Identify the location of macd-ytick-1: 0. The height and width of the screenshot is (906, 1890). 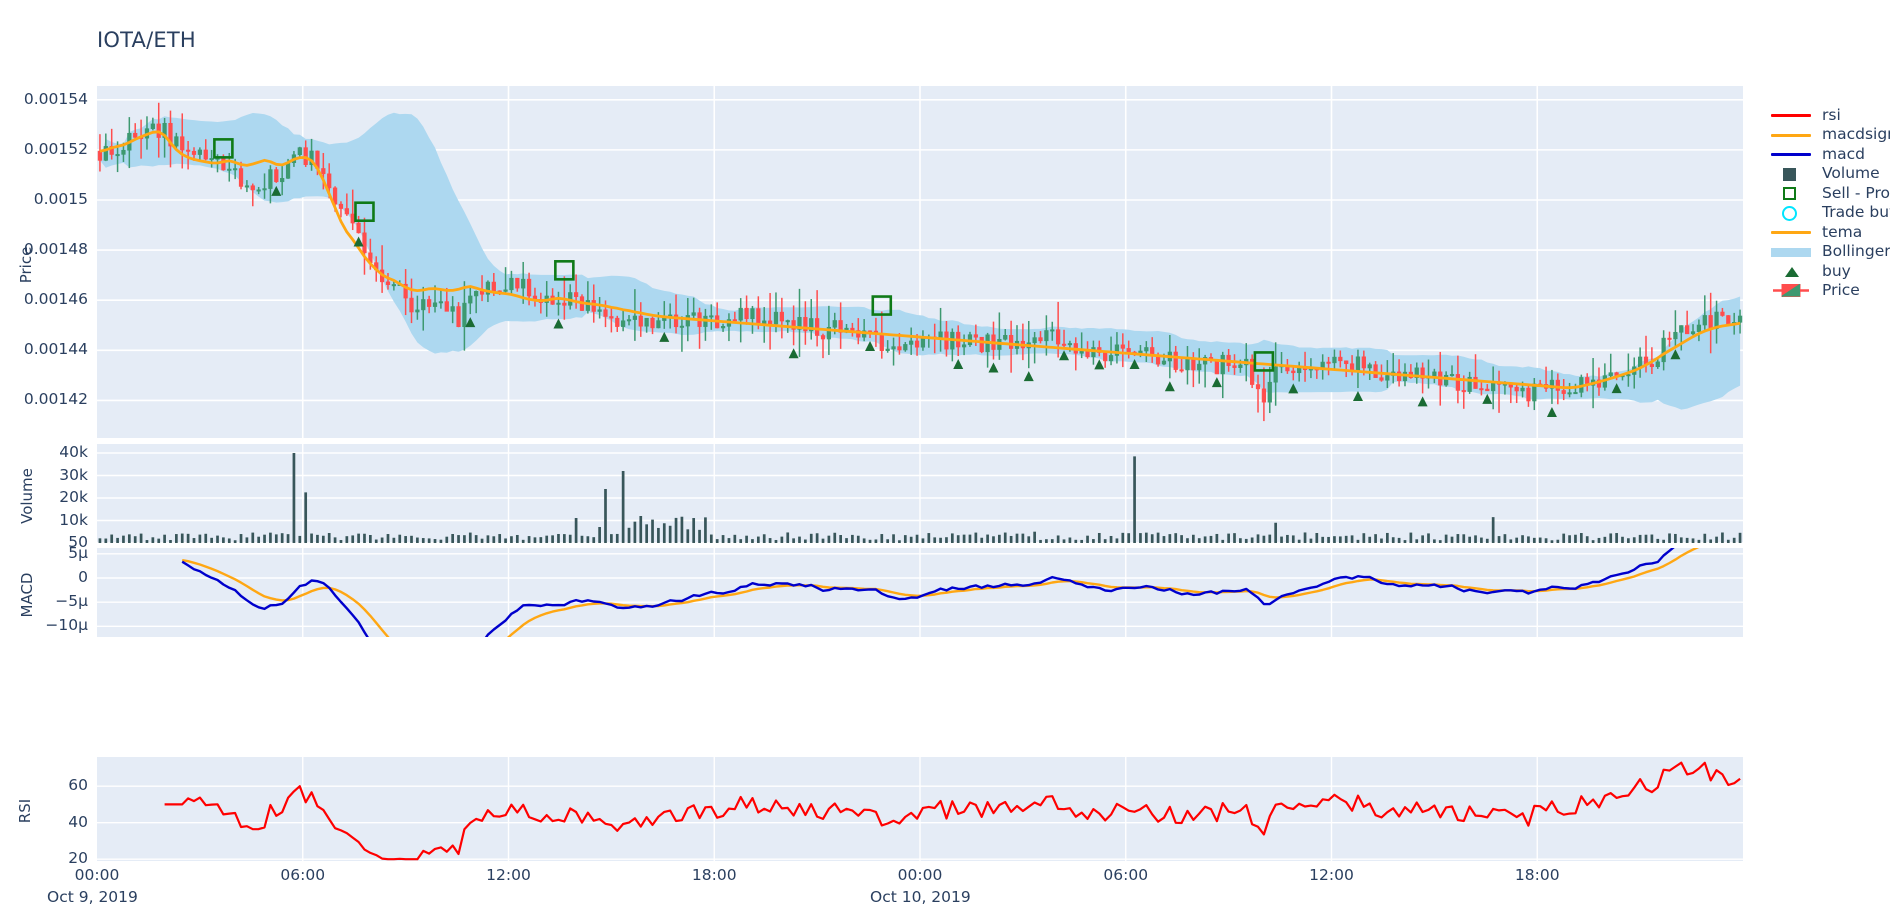
(83, 576).